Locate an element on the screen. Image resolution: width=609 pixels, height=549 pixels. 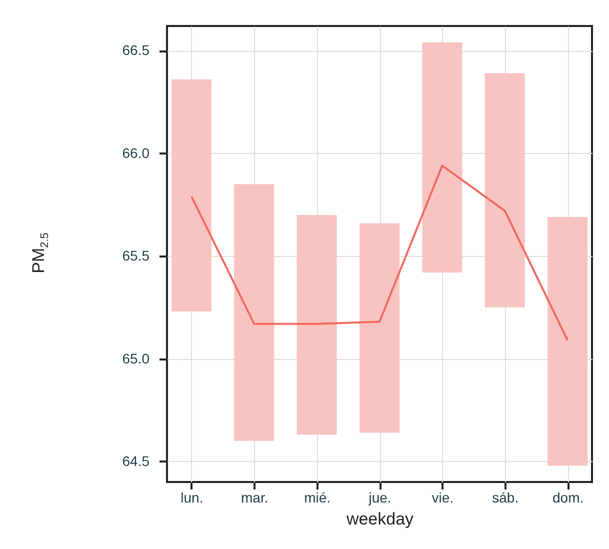
y-tick-label: 65.5 is located at coordinates (136, 256).